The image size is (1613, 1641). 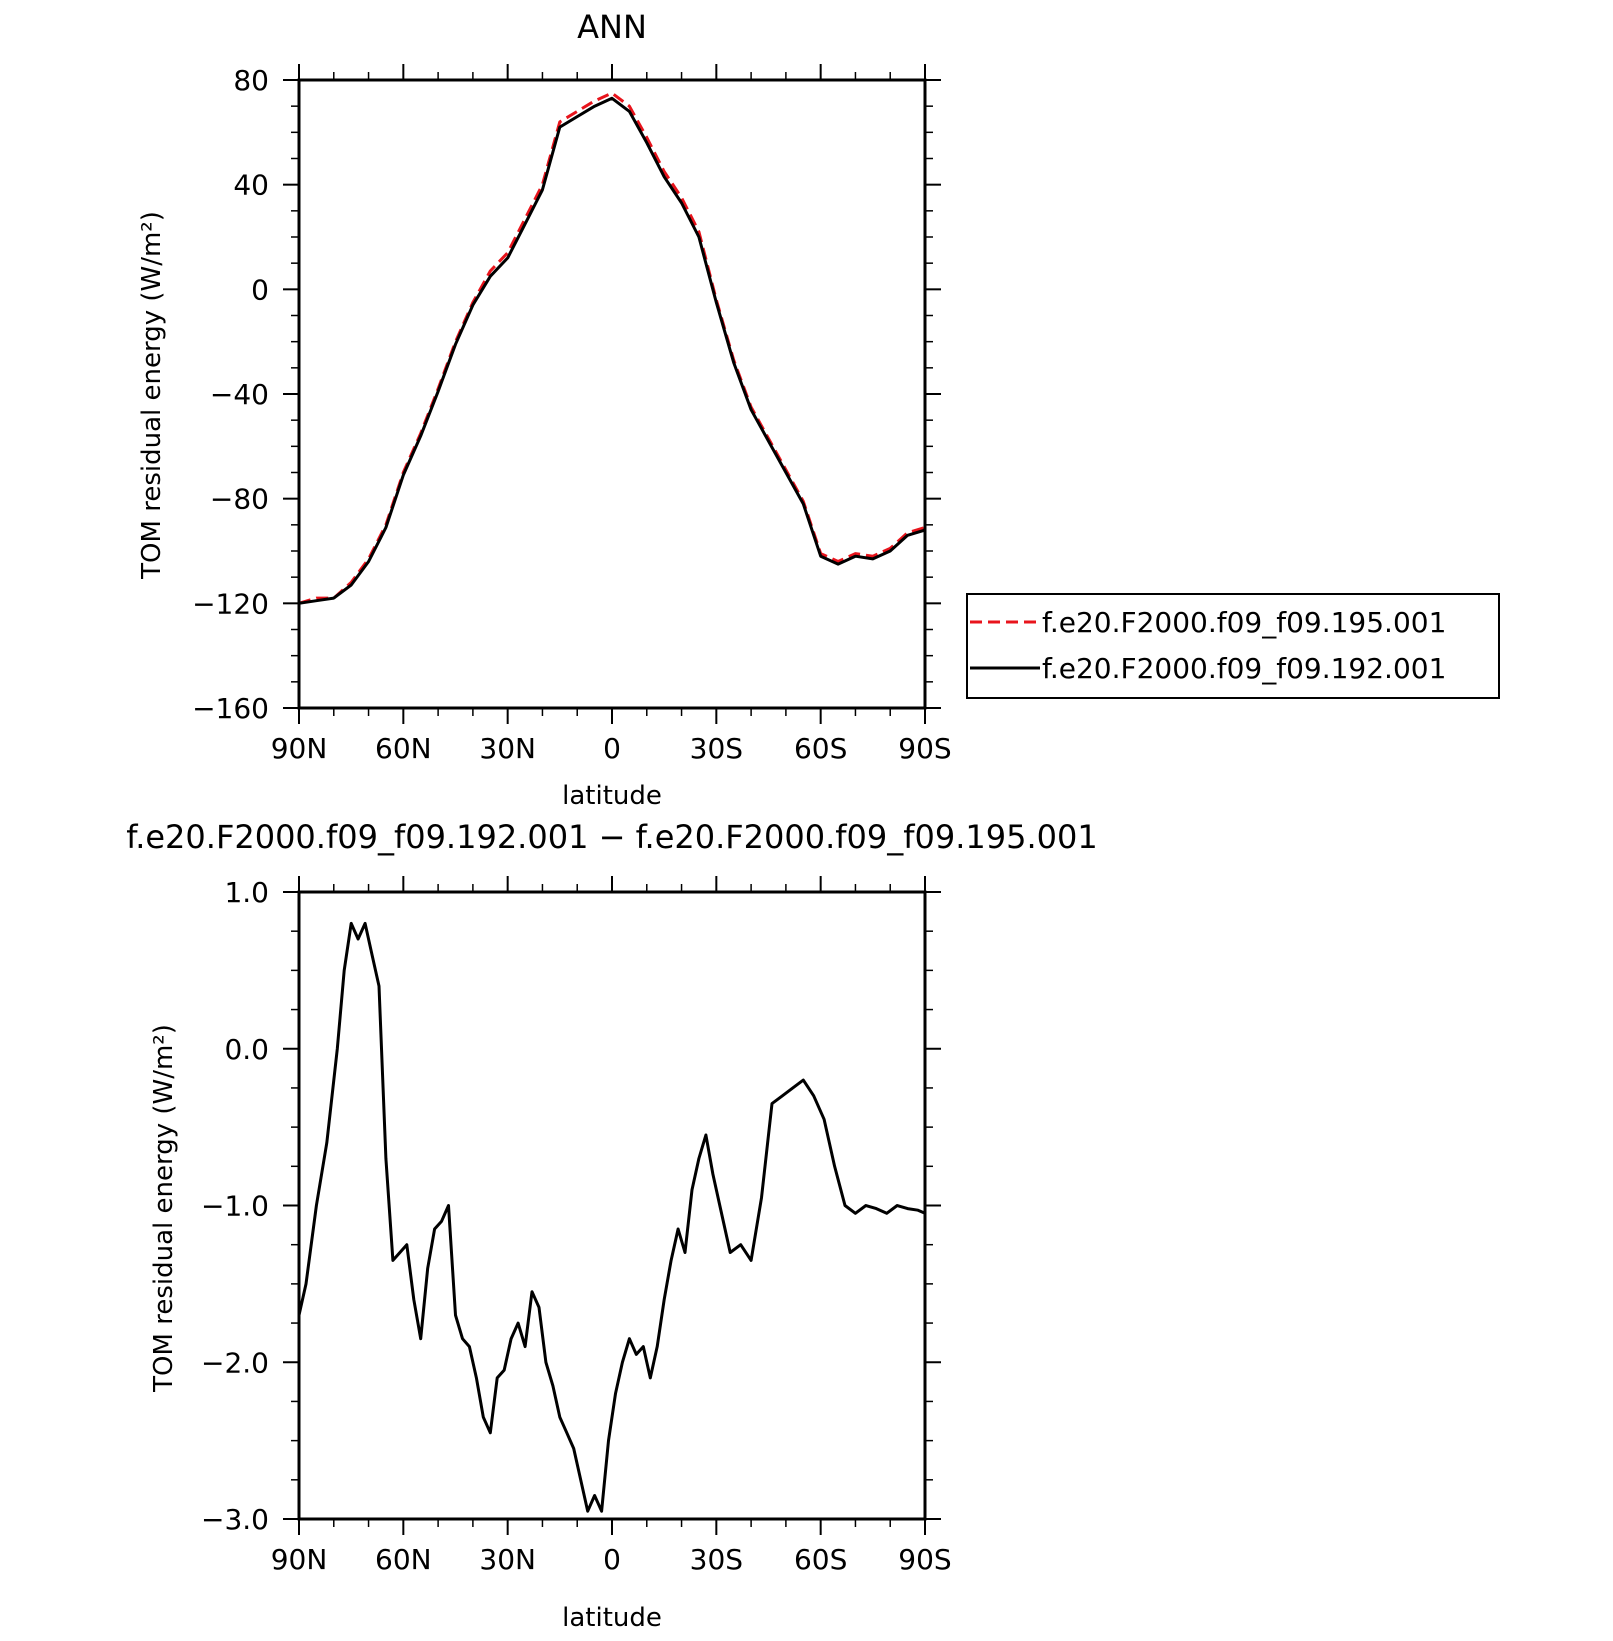 I want to click on y-tick-label: −40, so click(x=239, y=394).